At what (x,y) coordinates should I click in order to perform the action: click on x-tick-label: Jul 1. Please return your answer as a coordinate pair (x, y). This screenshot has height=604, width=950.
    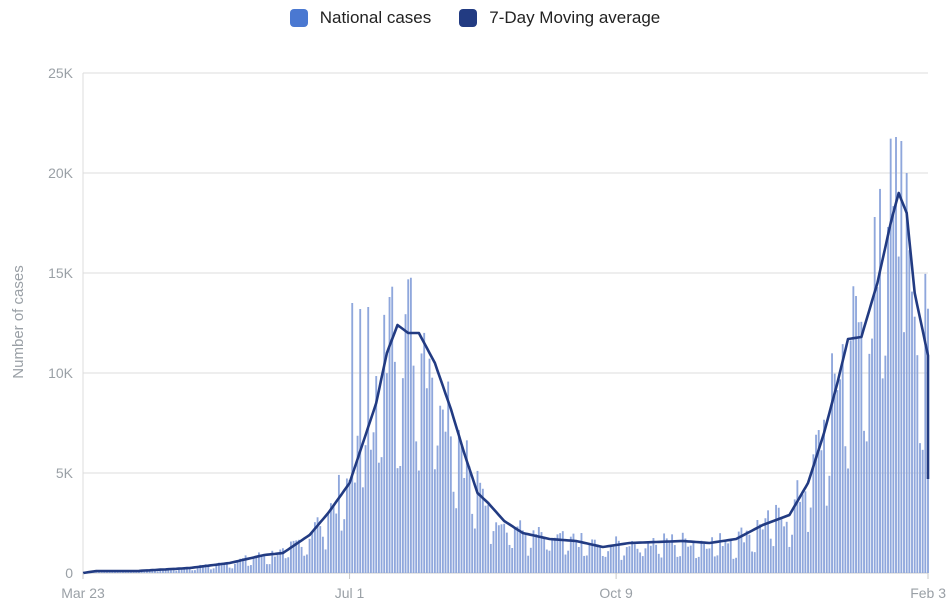
    Looking at the image, I should click on (350, 593).